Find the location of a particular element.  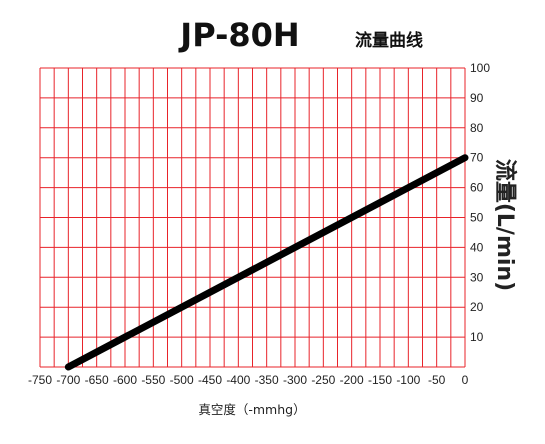

y-tick-label: 50 is located at coordinates (477, 218).